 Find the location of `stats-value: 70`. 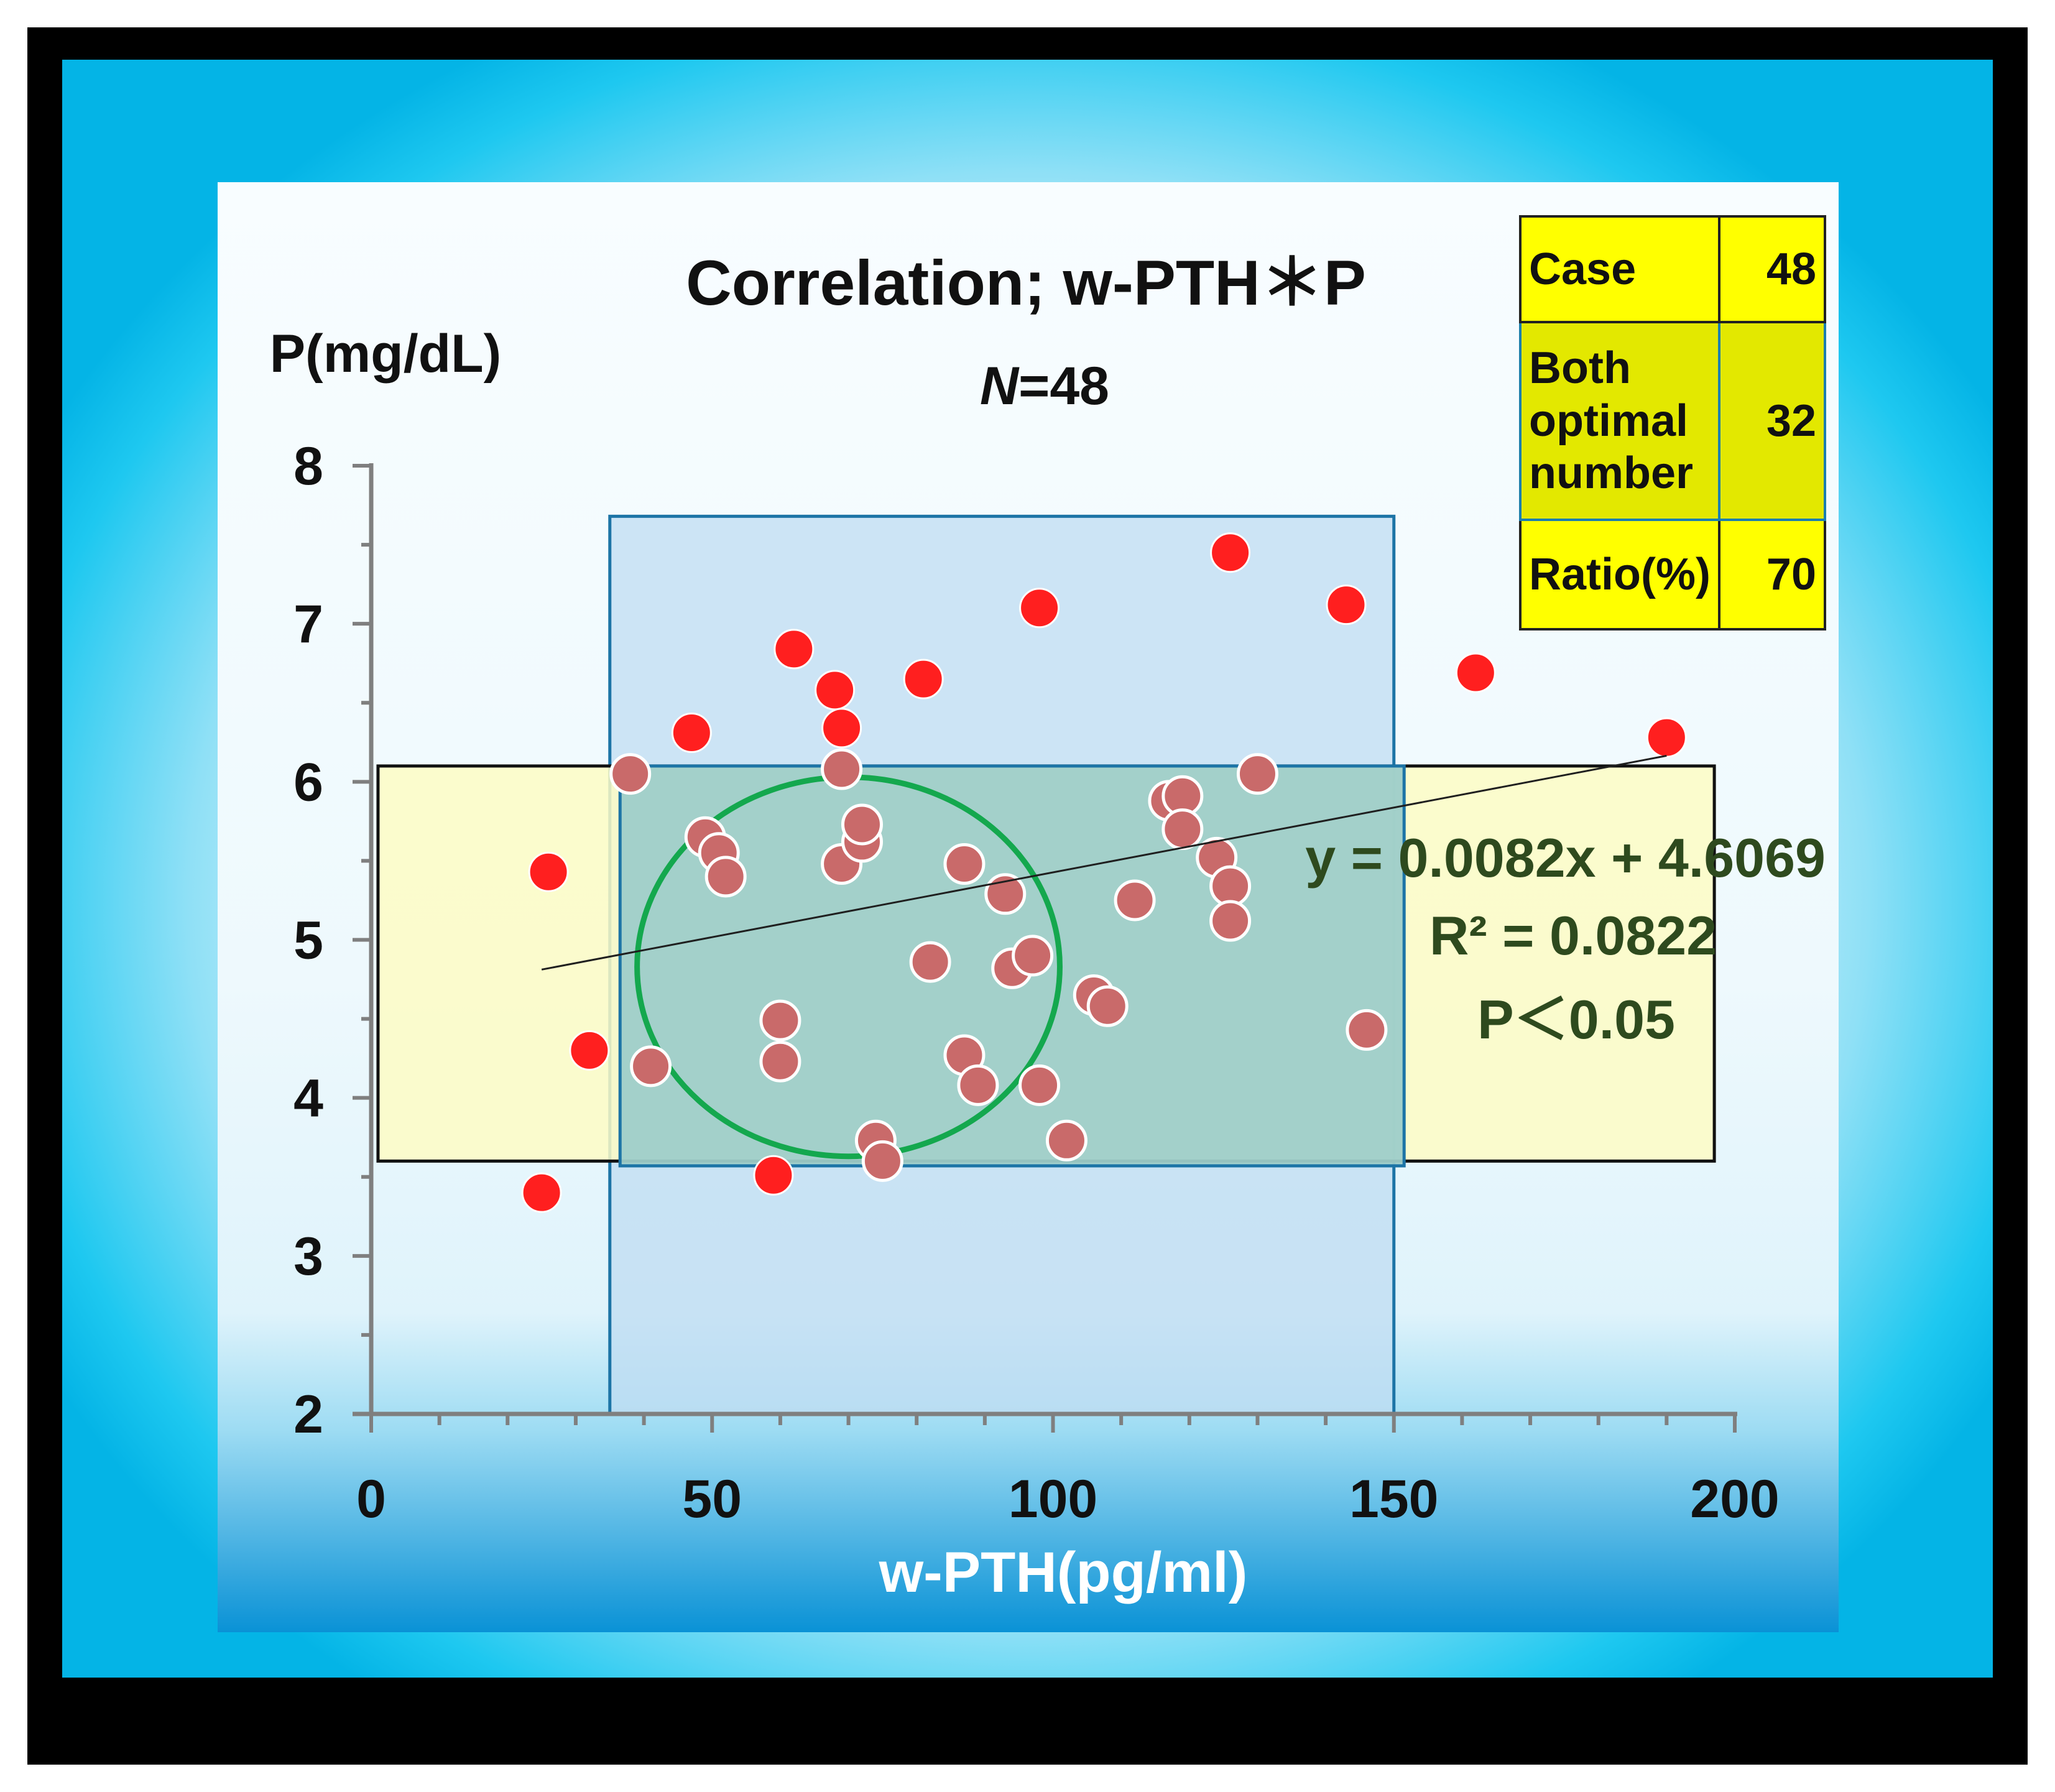

stats-value: 70 is located at coordinates (1772, 574).